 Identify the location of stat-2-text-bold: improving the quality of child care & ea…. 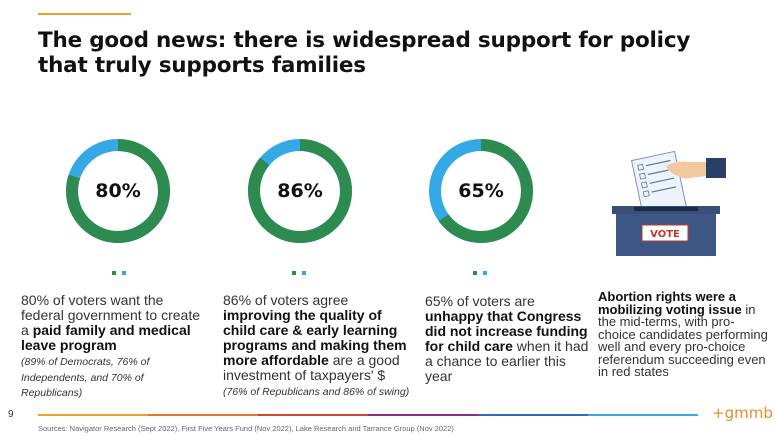
(315, 337).